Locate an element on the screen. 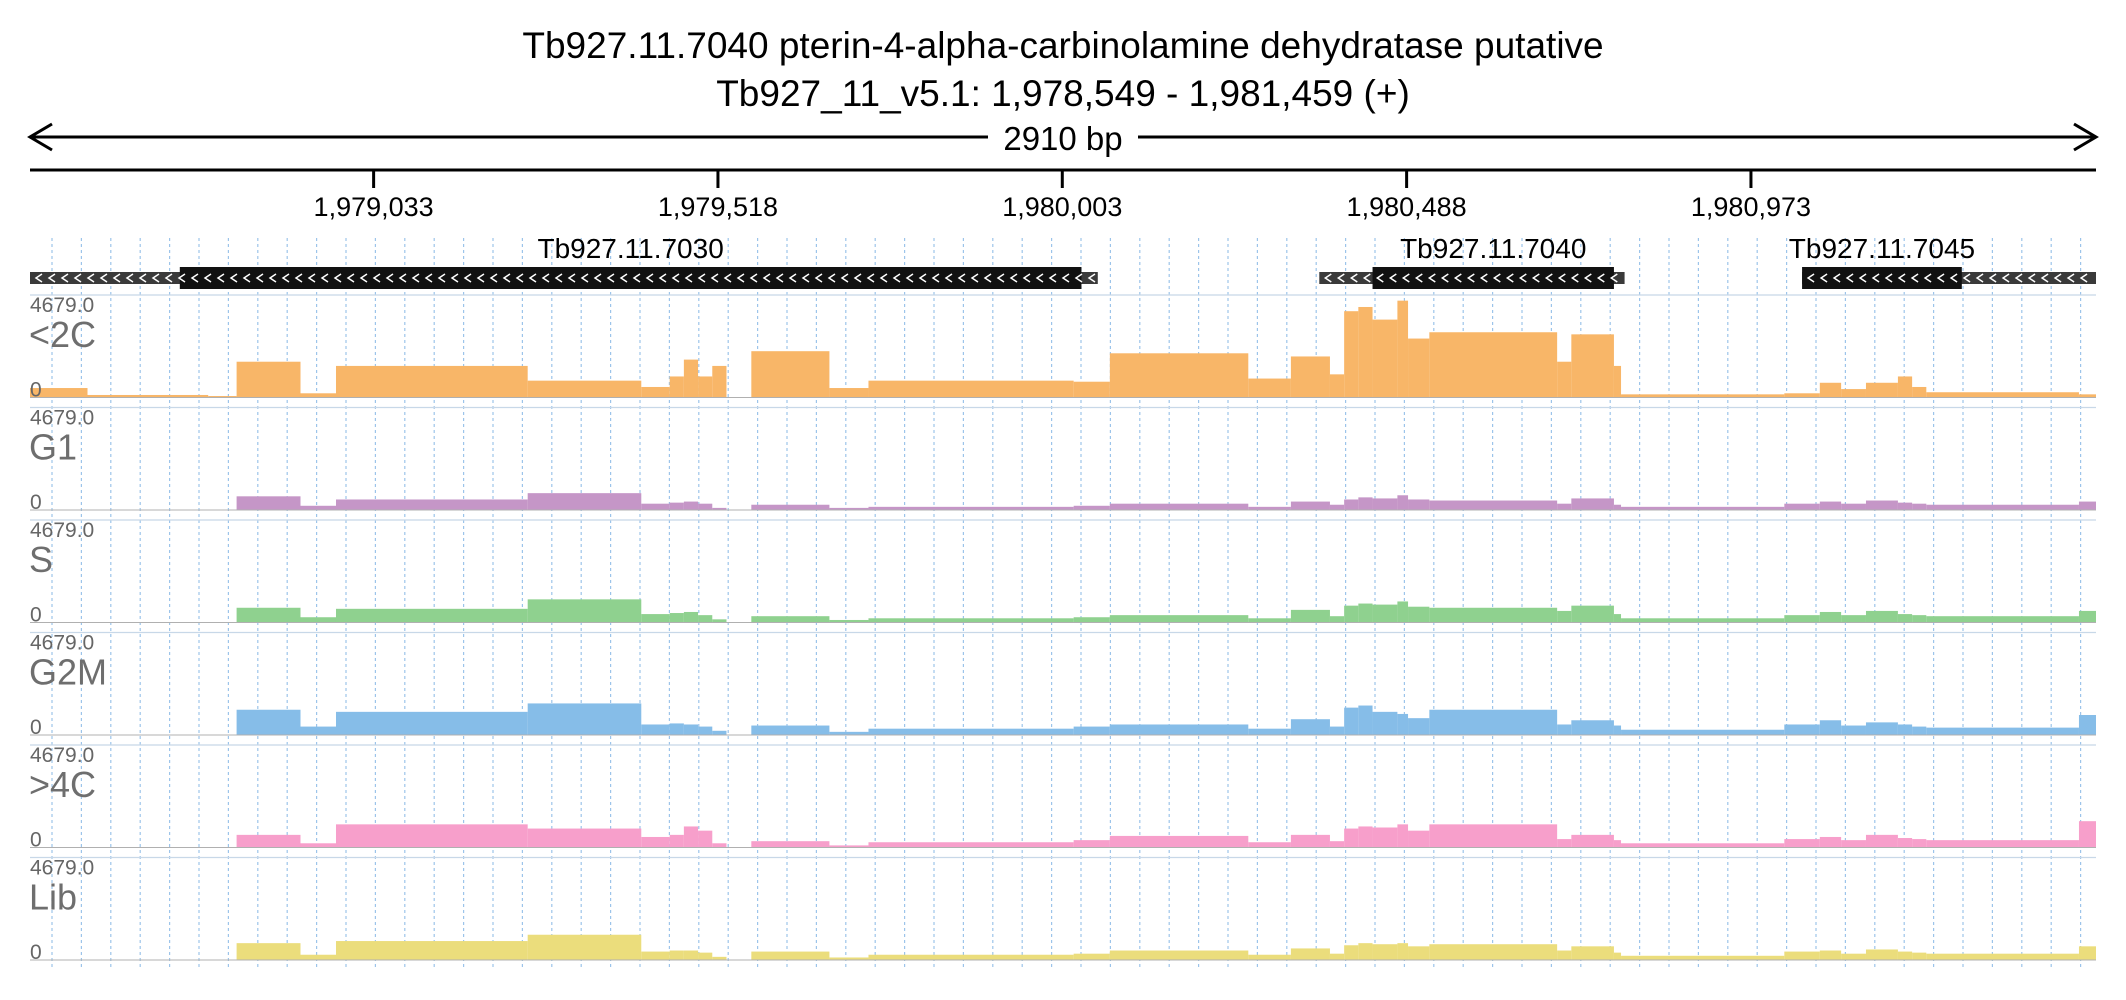  track-name: <2C is located at coordinates (62, 334).